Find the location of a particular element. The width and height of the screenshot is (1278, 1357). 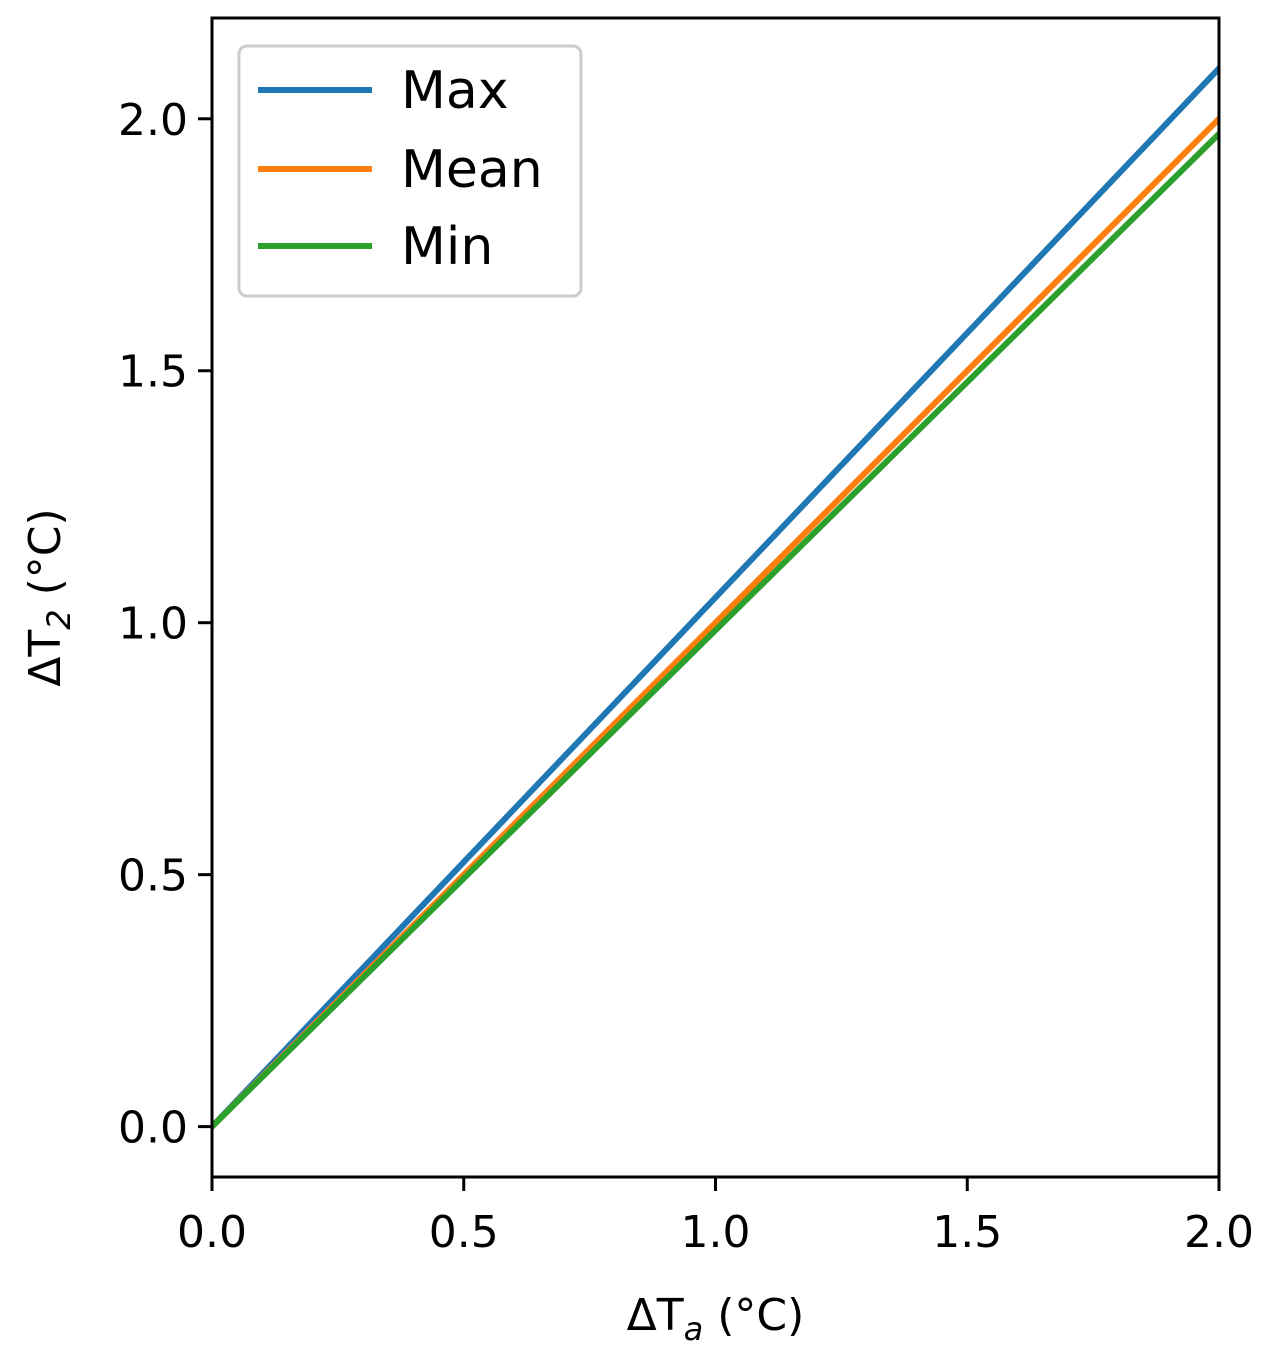

legend-label-min: Min is located at coordinates (447, 247).